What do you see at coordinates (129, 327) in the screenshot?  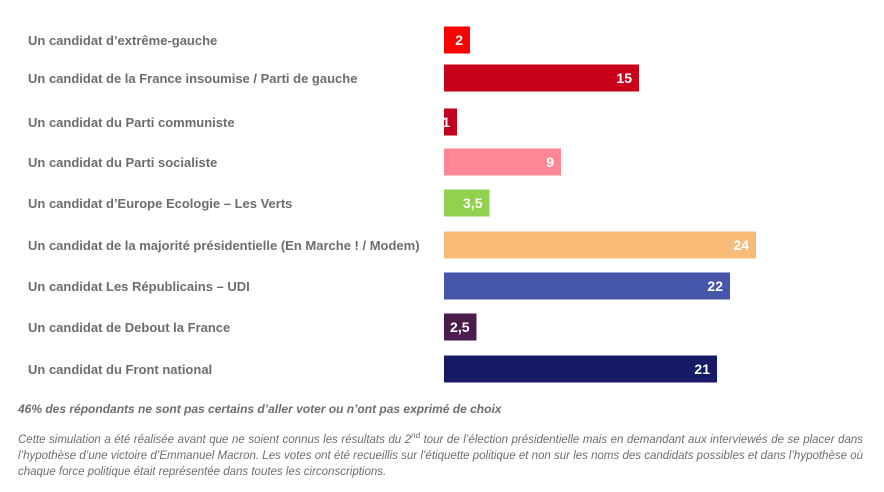 I see `category-label: Un candidat de Debout la France` at bounding box center [129, 327].